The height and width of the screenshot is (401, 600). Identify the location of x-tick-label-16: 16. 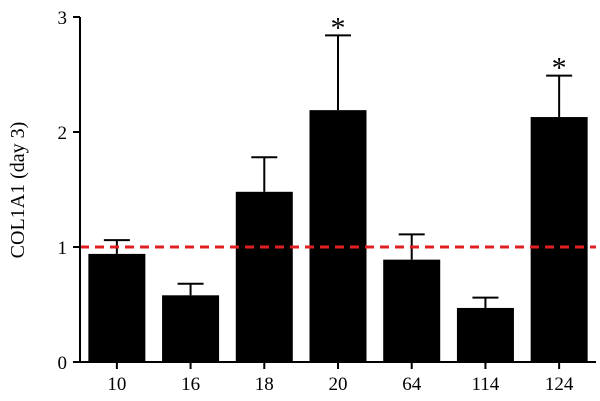
(190, 384).